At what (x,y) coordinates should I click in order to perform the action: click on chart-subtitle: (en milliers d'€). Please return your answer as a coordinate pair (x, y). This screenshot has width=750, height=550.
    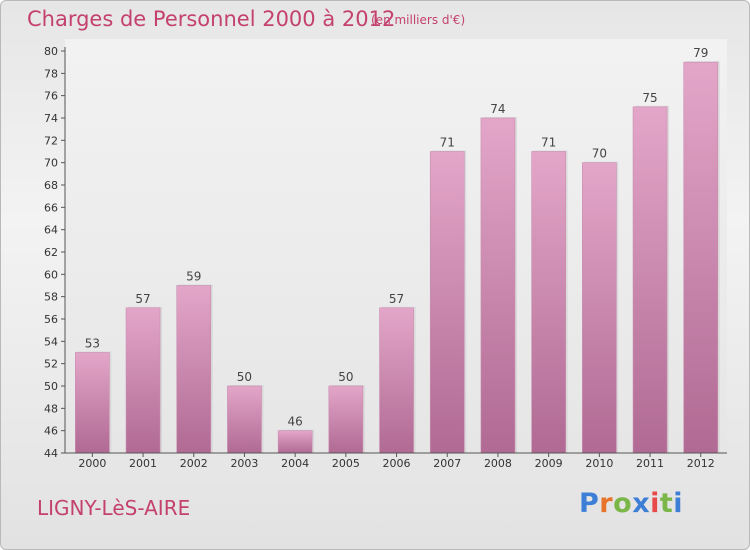
    Looking at the image, I should click on (418, 20).